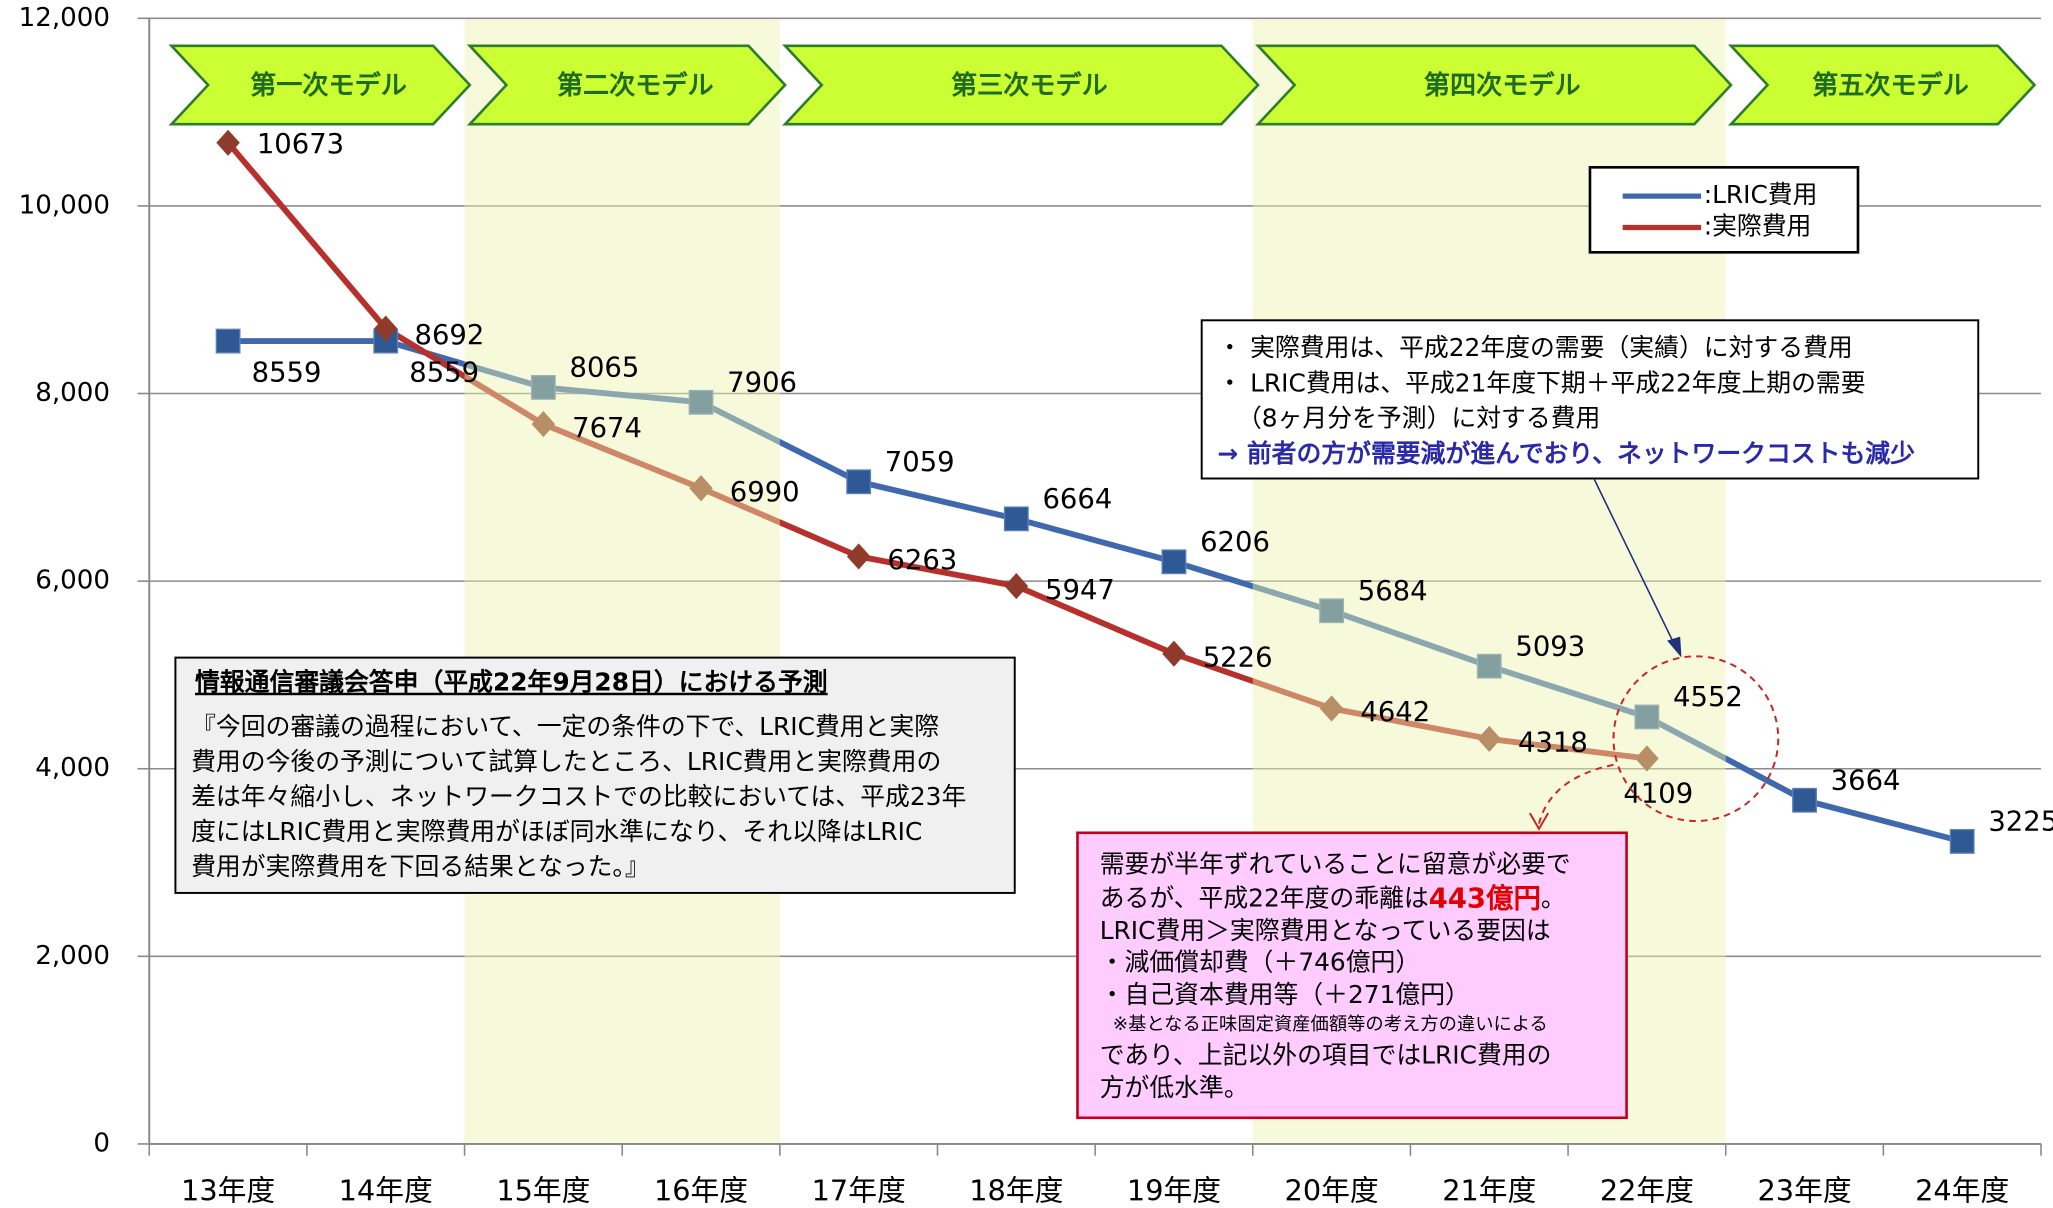 Image resolution: width=2053 pixels, height=1208 pixels. What do you see at coordinates (1538, 821) in the screenshot?
I see `highlight-arrowhead` at bounding box center [1538, 821].